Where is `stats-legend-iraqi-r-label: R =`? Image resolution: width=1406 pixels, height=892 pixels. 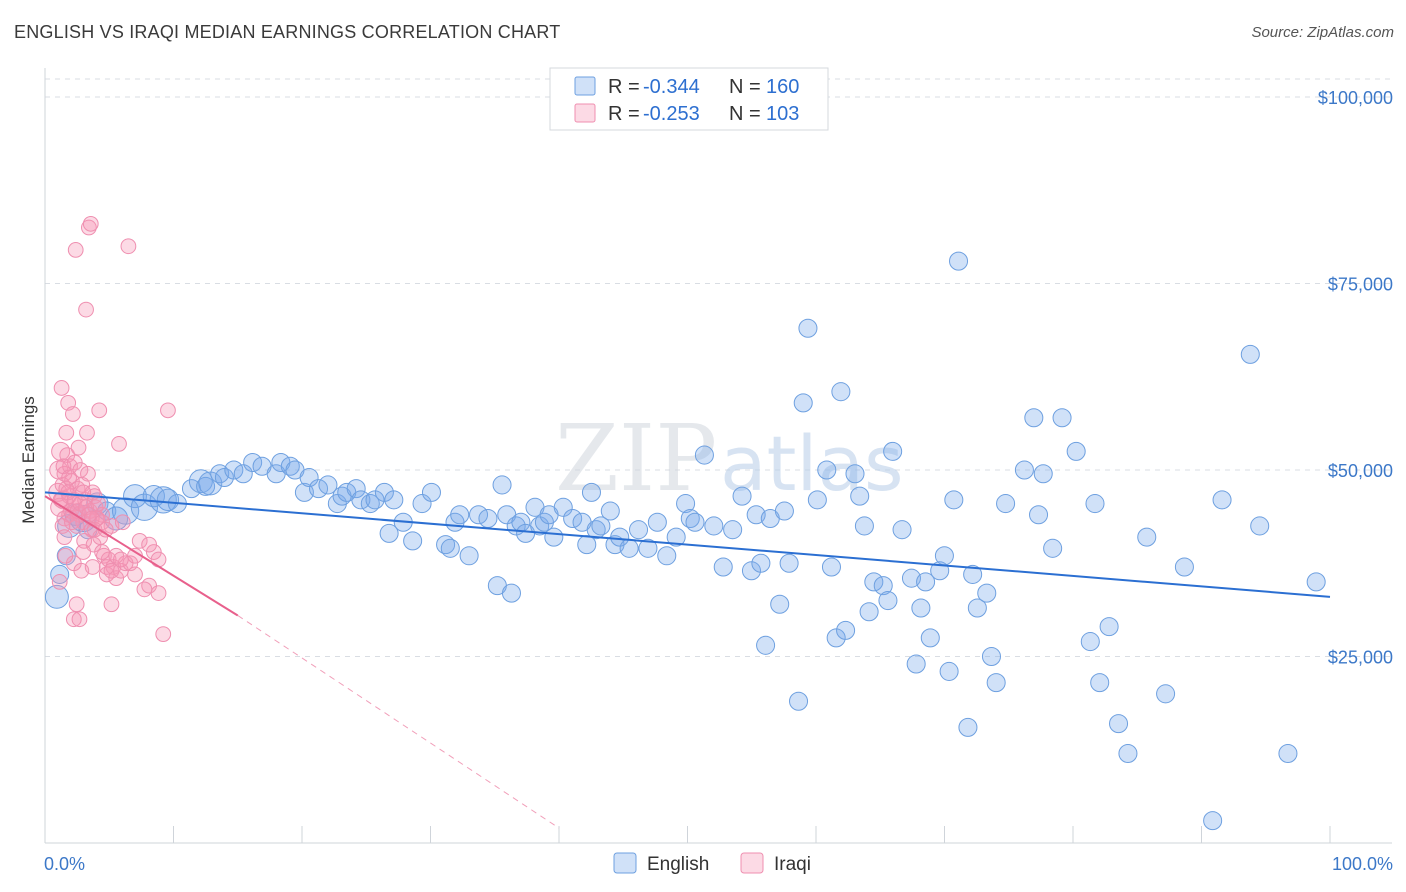
stats-legend-iraqi-r-label: R = is located at coordinates (624, 114).